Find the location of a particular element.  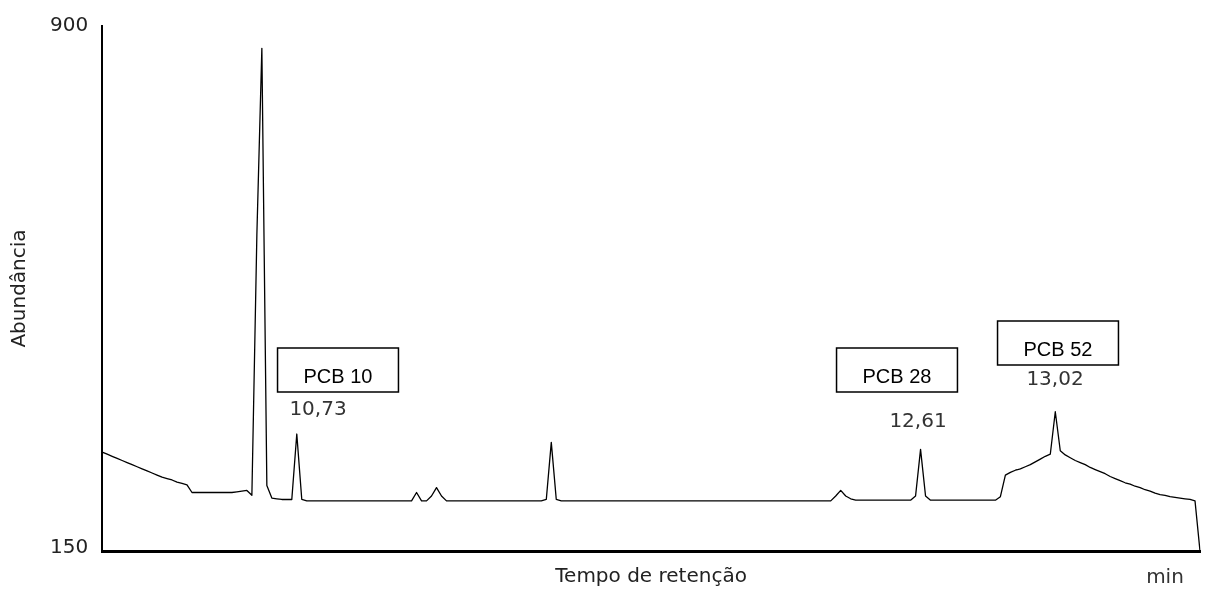

y-tick-label: 150 is located at coordinates (69, 546).